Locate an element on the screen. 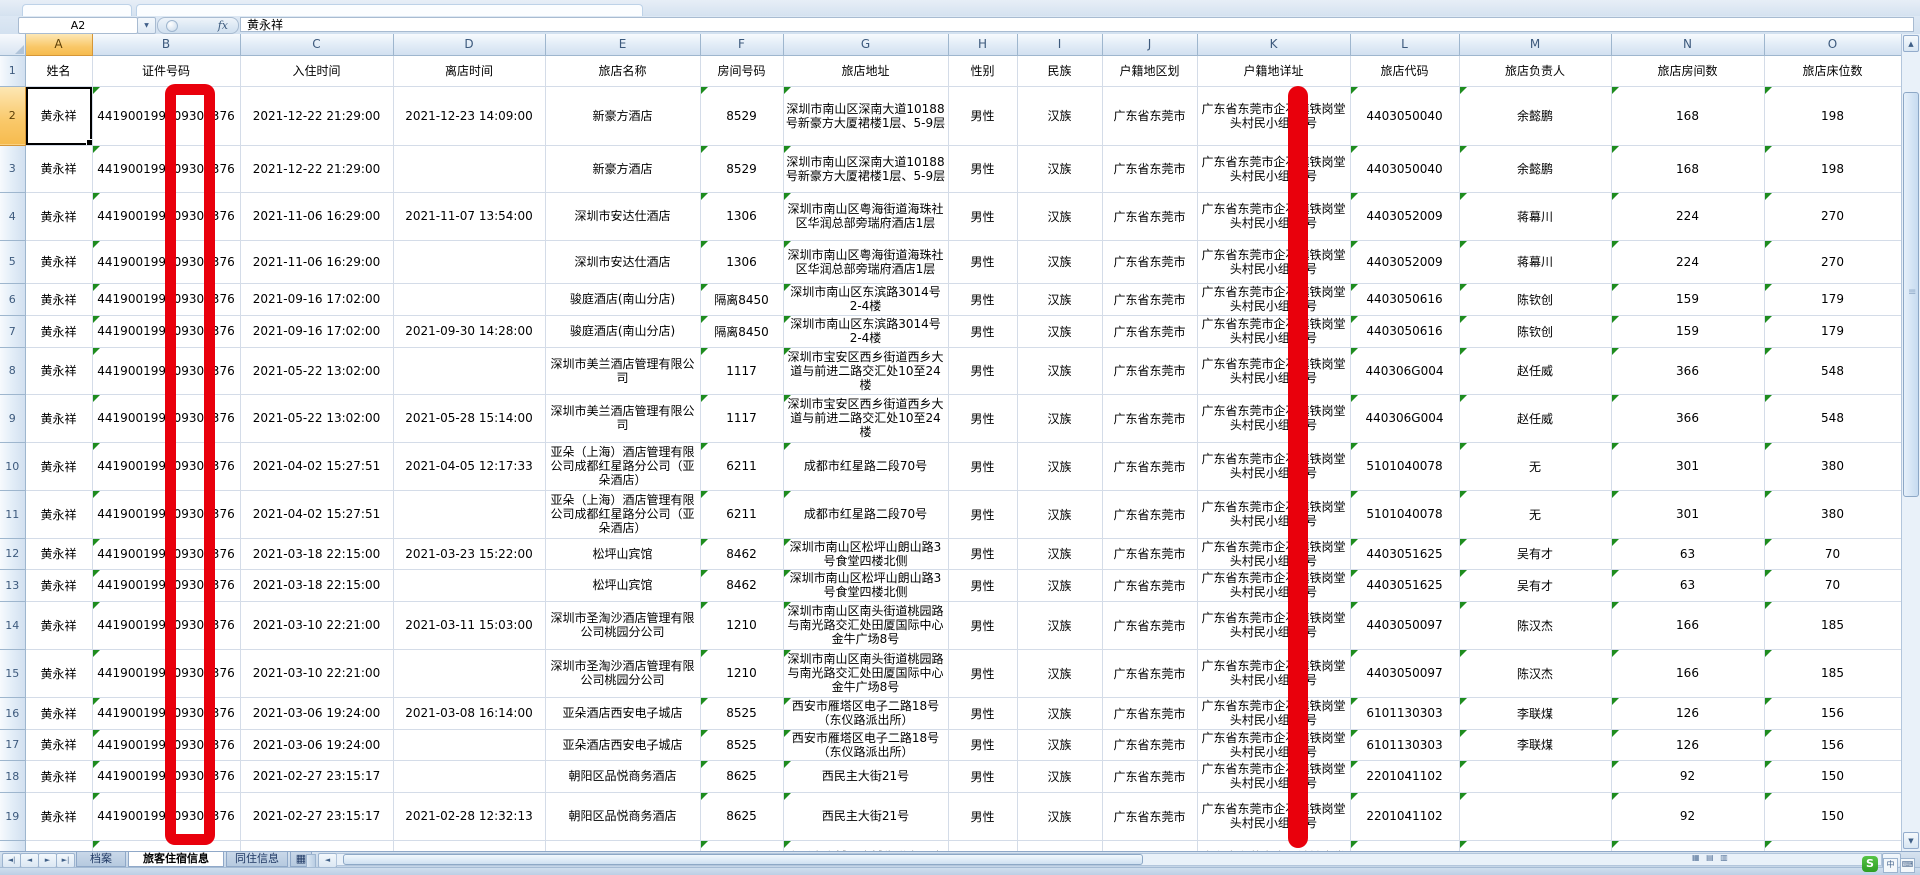 This screenshot has width=1920, height=875. cell-H19: 男性 is located at coordinates (983, 816).